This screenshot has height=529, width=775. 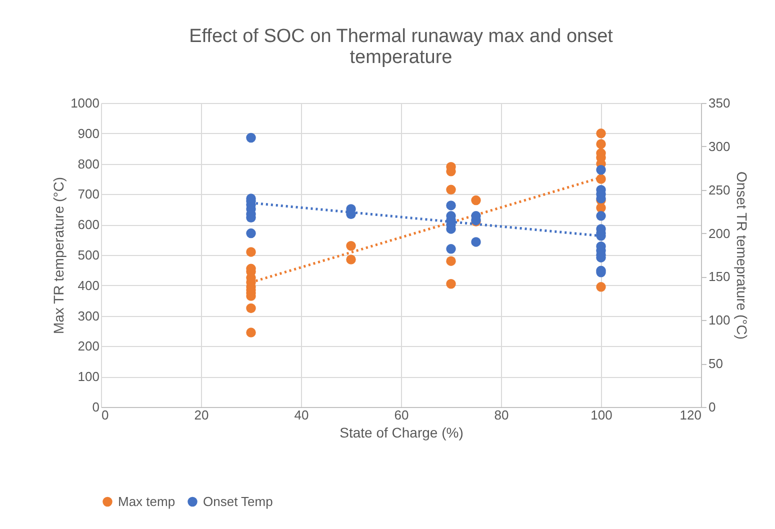 I want to click on x-tick-label: 0, so click(x=105, y=415).